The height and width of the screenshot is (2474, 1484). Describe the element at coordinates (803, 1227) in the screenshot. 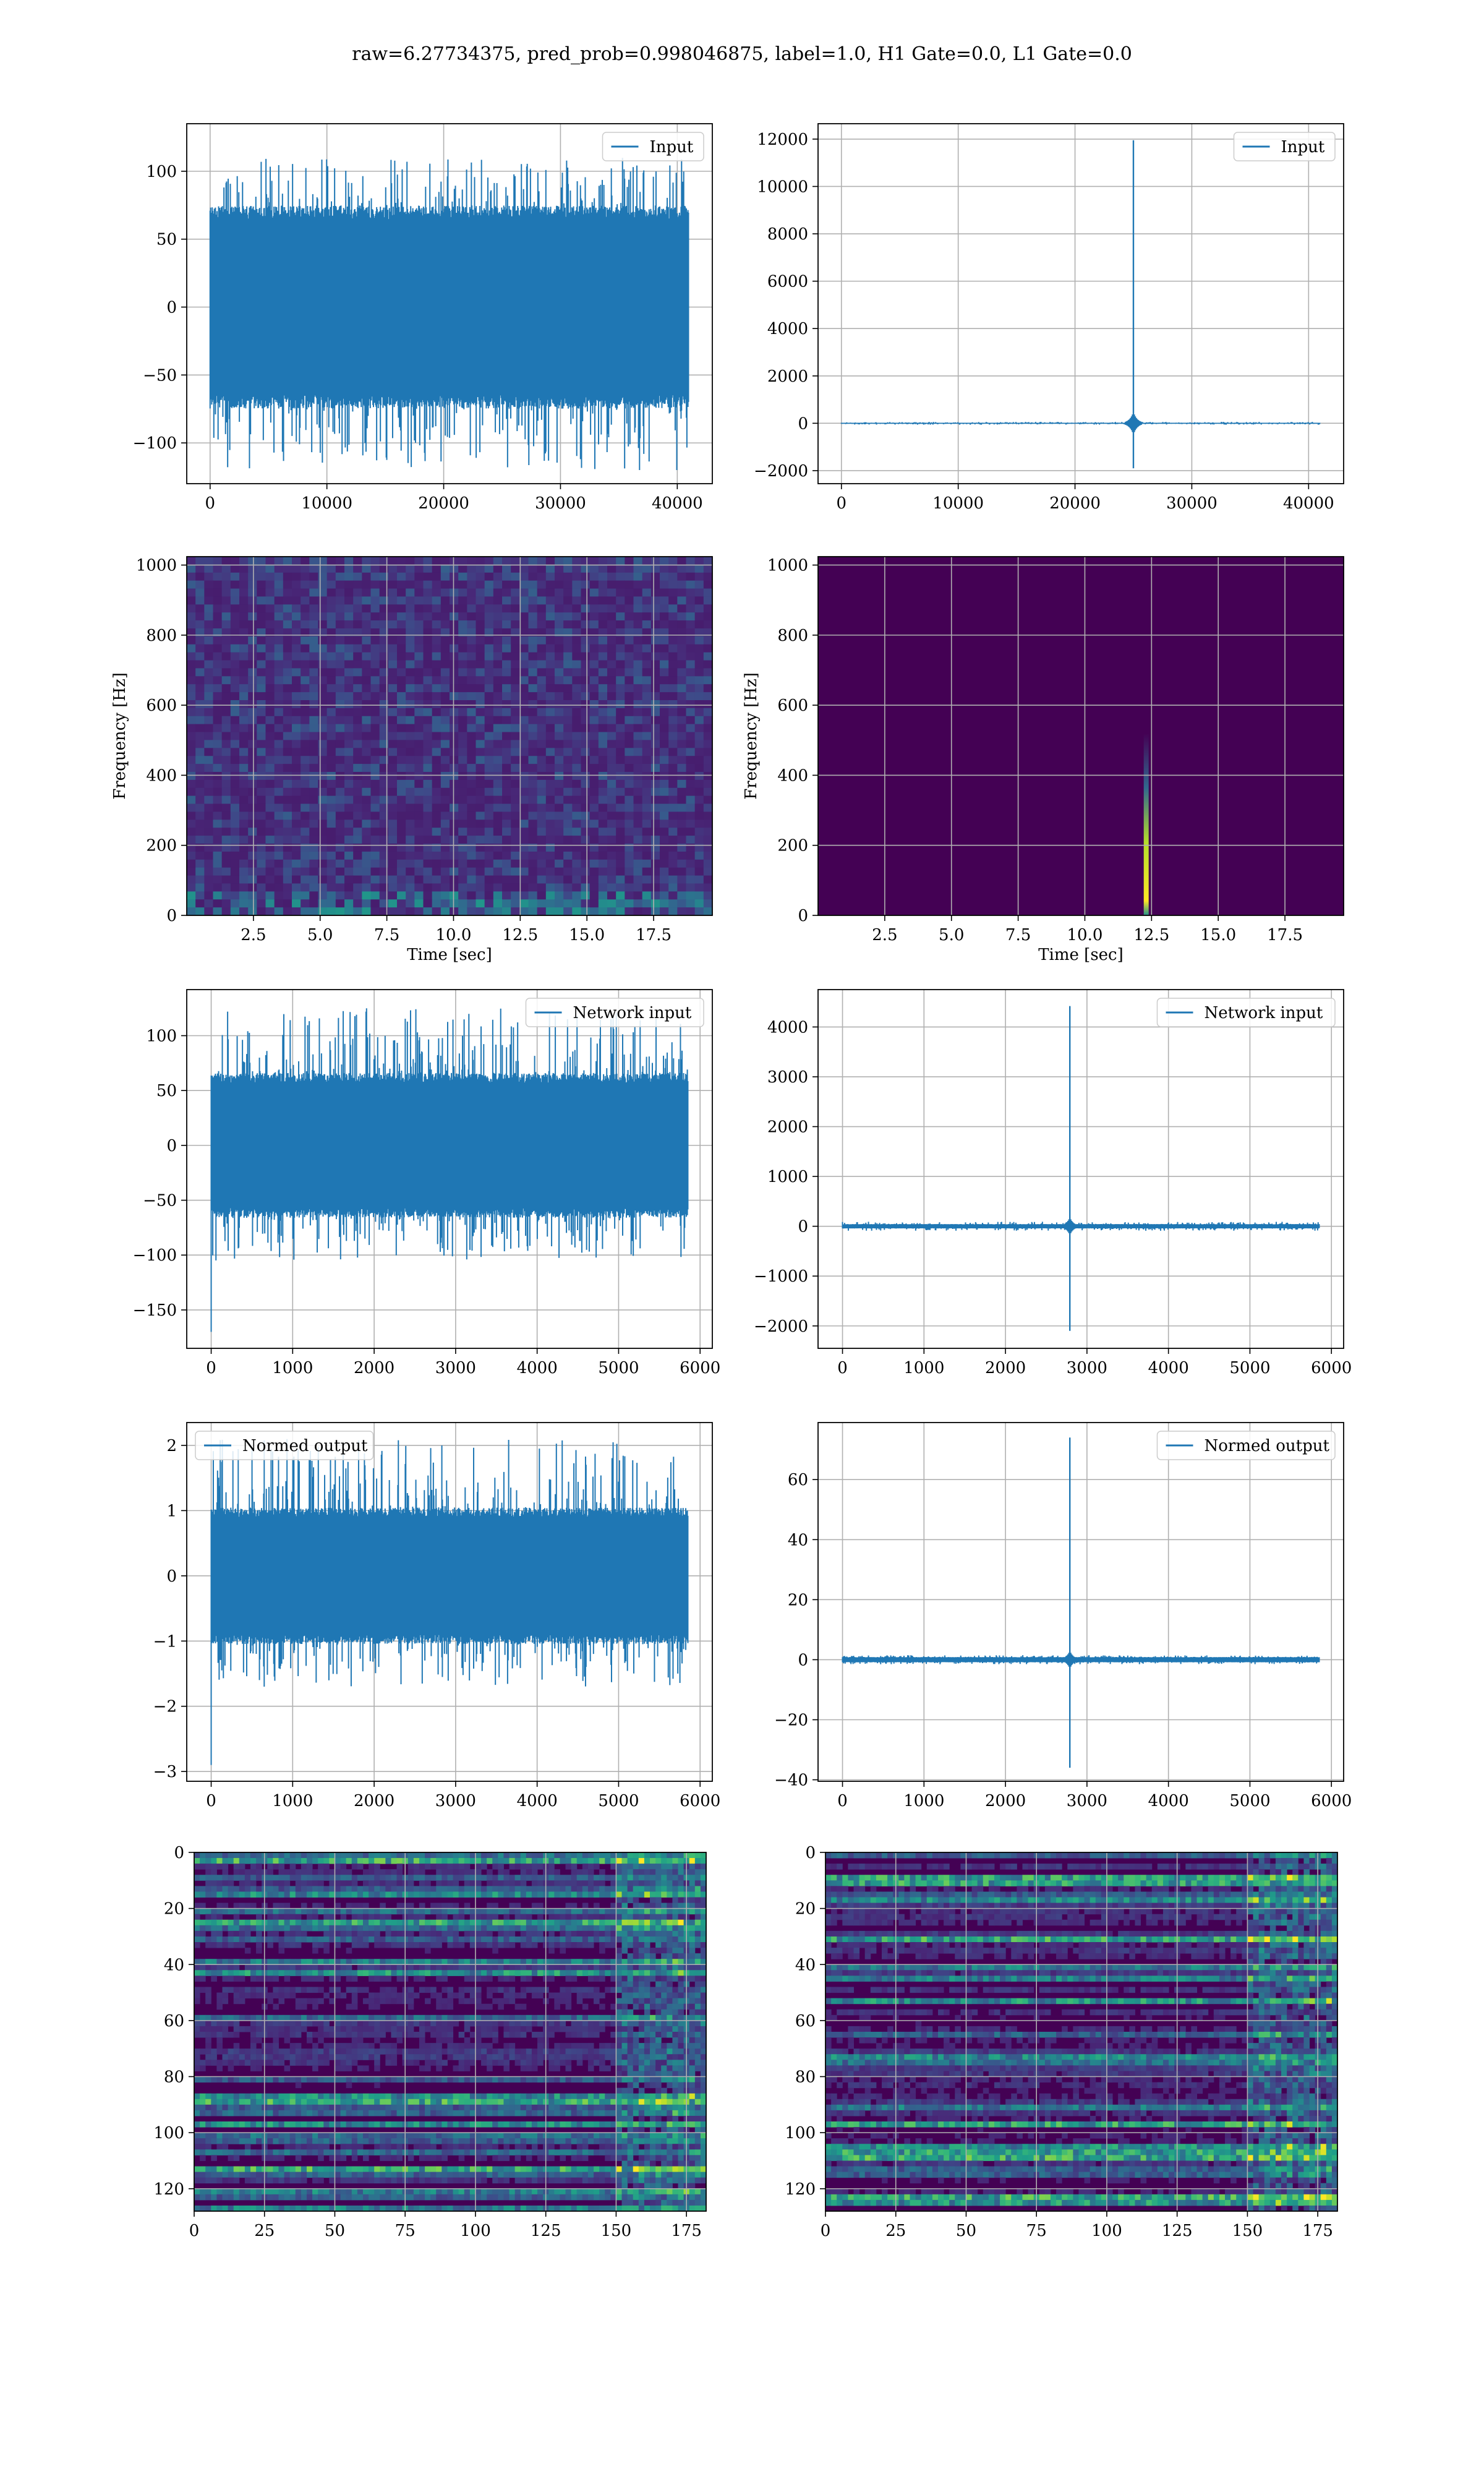

I see `y-tick-label-2: 0` at that location.